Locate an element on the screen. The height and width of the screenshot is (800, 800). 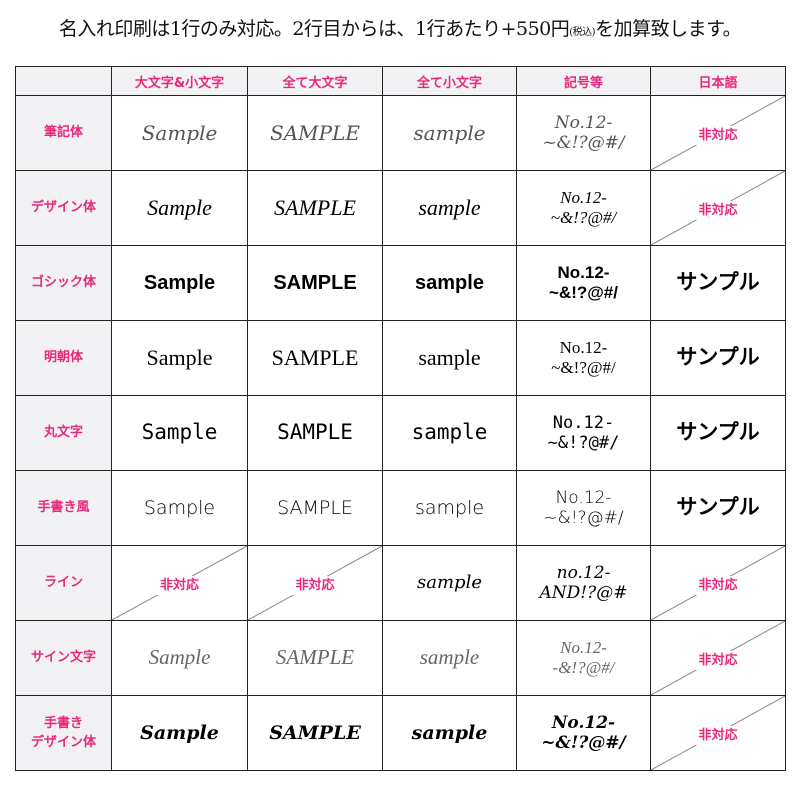
row-label: 手書き風 is located at coordinates (63, 508).